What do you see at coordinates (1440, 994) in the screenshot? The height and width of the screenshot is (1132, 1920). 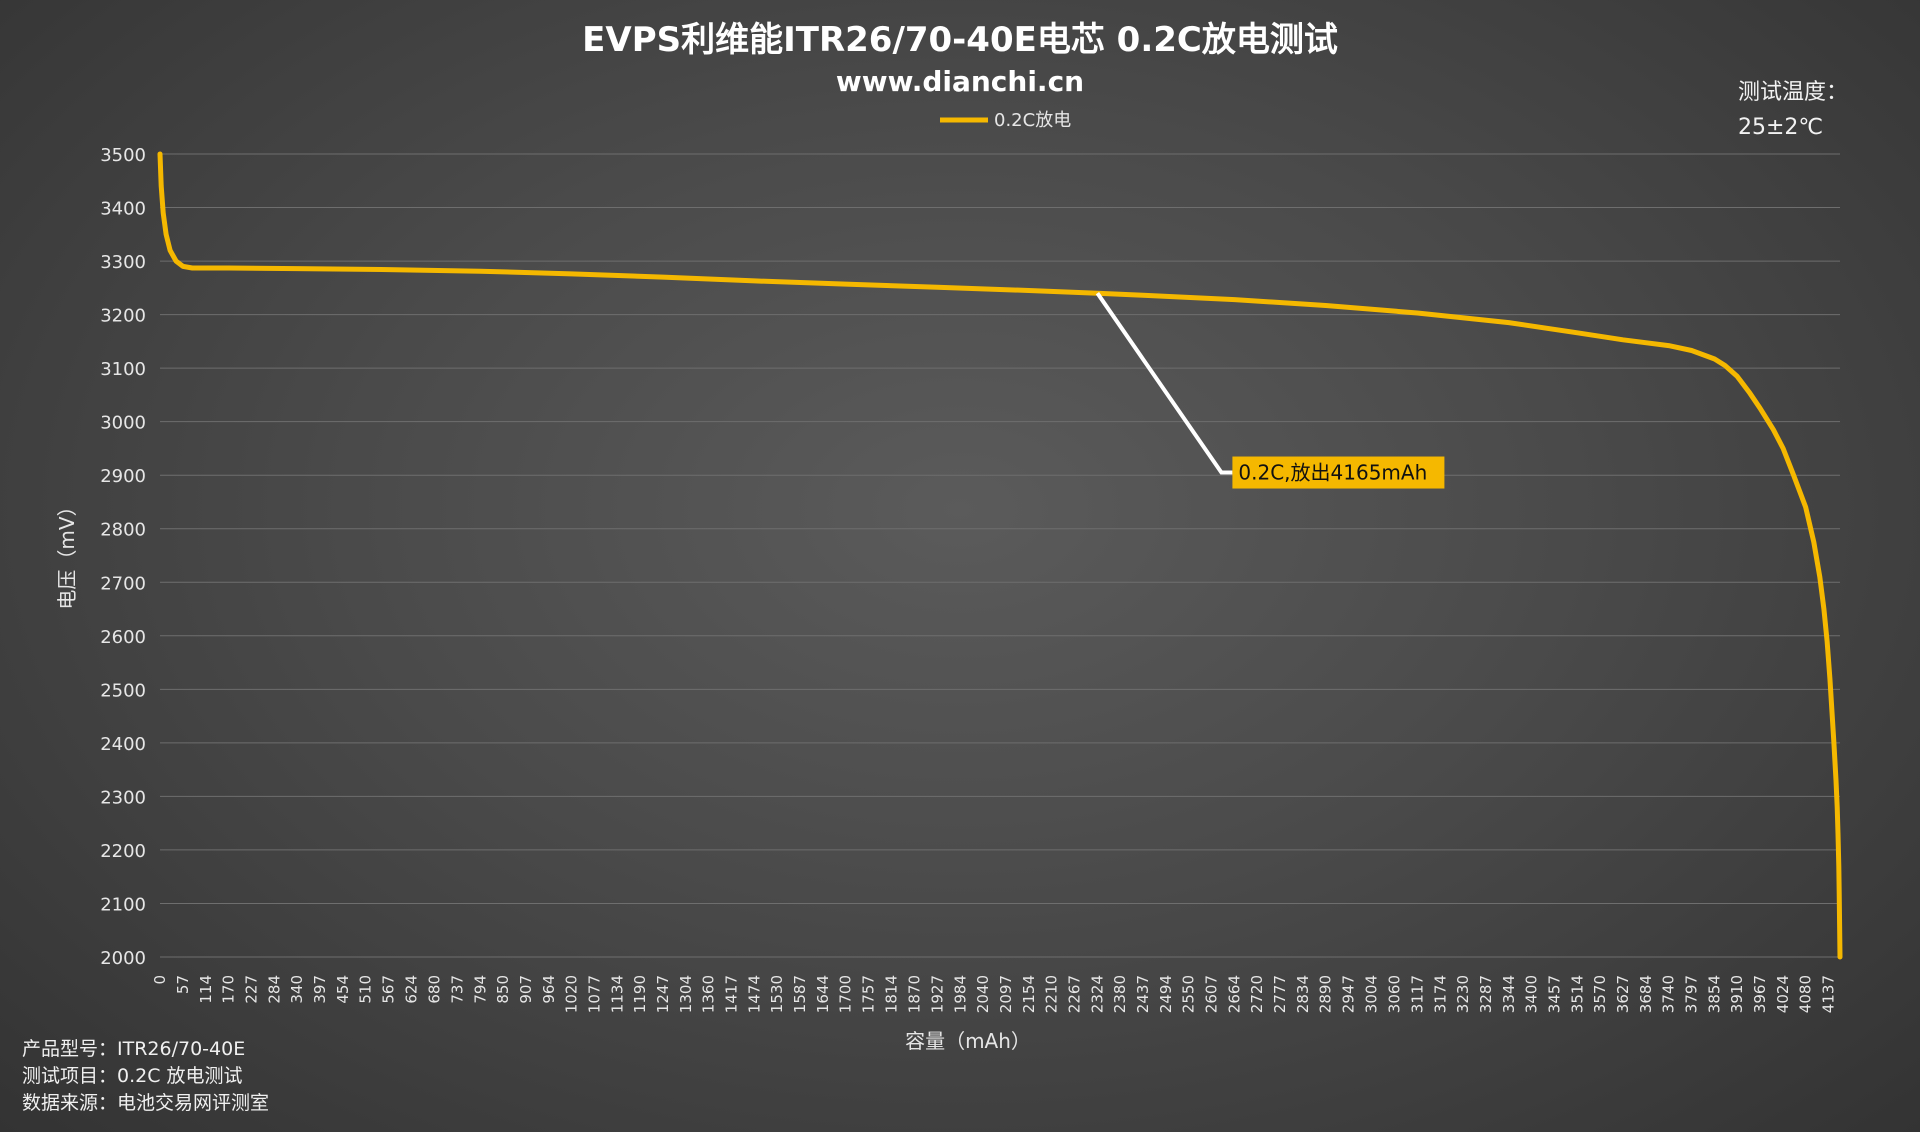 I see `x-tick-label: 3174` at bounding box center [1440, 994].